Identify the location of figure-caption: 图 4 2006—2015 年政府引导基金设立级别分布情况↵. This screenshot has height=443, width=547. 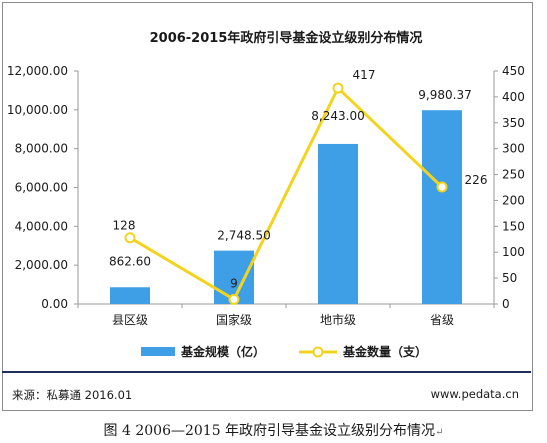
(273, 430).